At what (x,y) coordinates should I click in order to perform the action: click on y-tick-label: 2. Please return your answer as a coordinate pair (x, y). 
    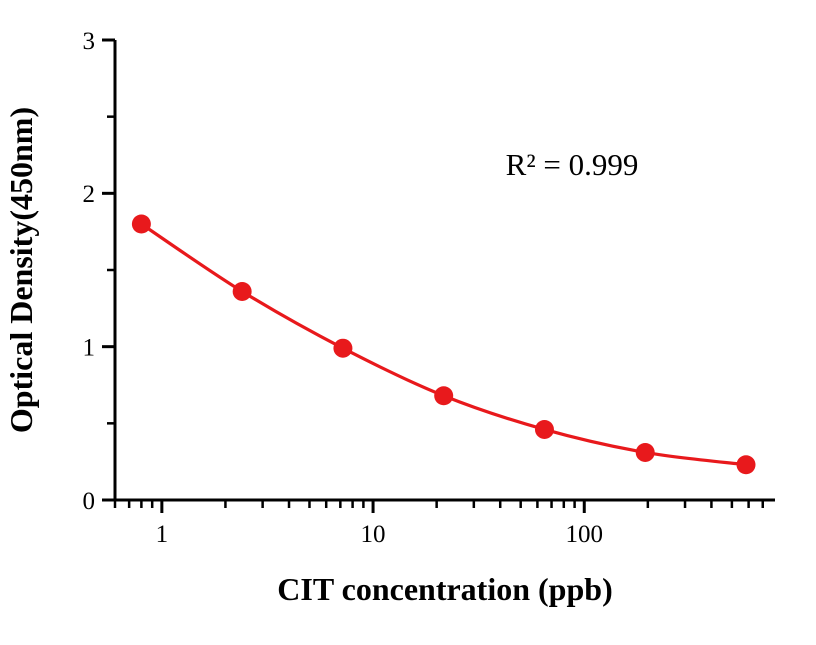
    Looking at the image, I should click on (89, 194).